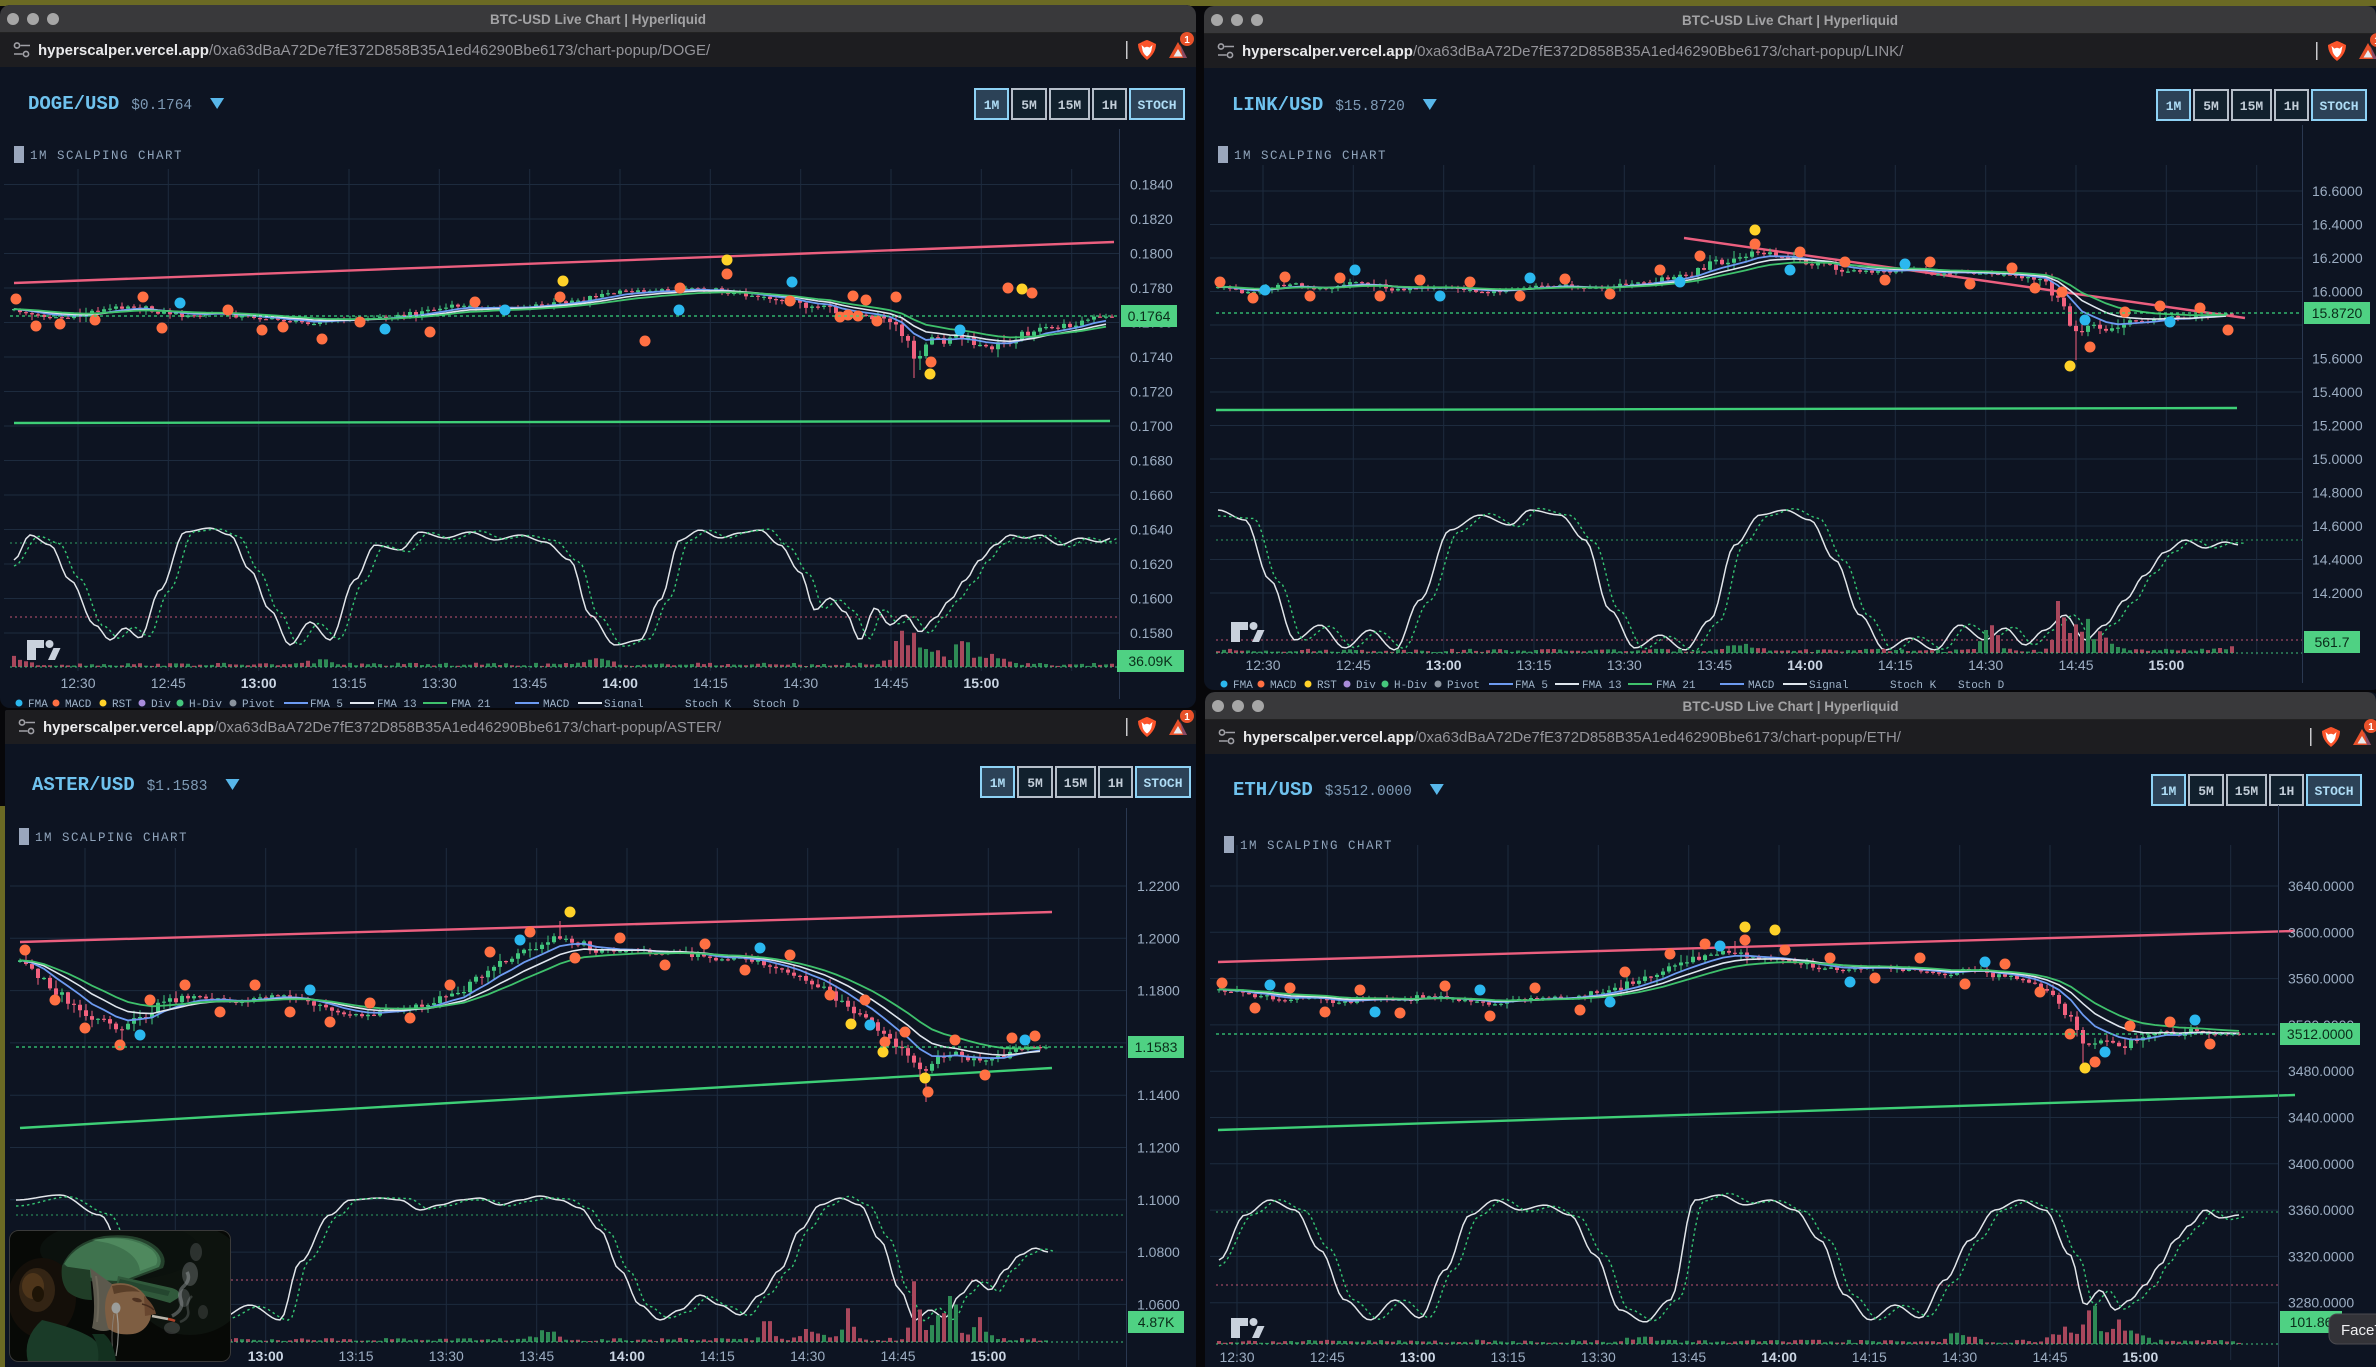  I want to click on svg-text: $0.1764, so click(161, 106).